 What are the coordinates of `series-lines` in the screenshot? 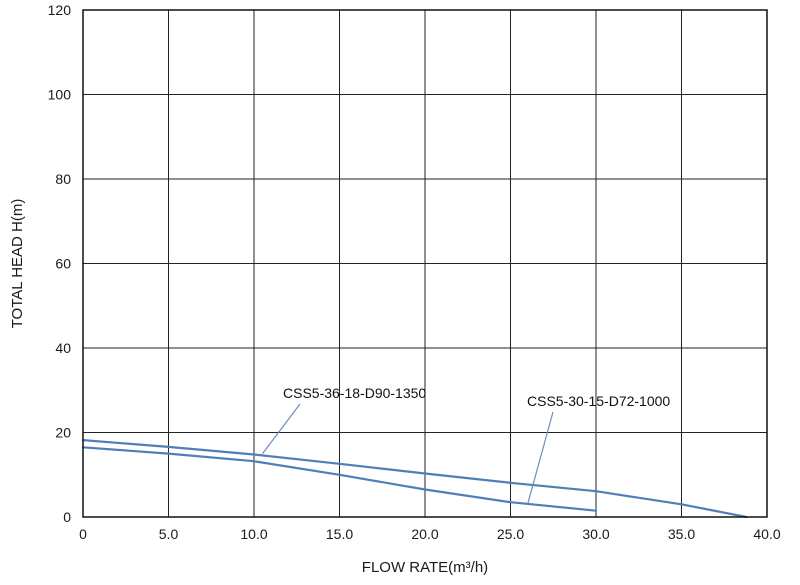 It's located at (414, 479).